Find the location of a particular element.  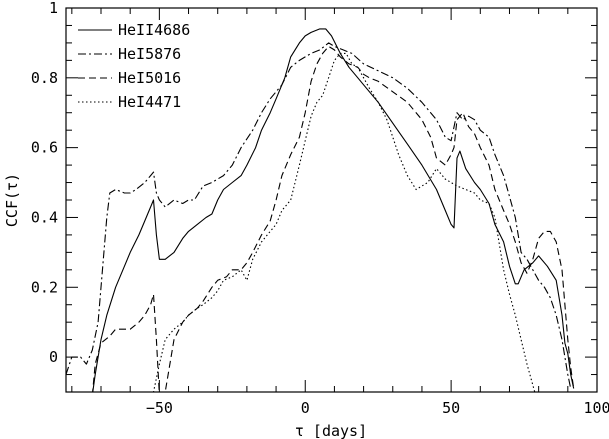

legend-label: HeII4686 is located at coordinates (154, 30).